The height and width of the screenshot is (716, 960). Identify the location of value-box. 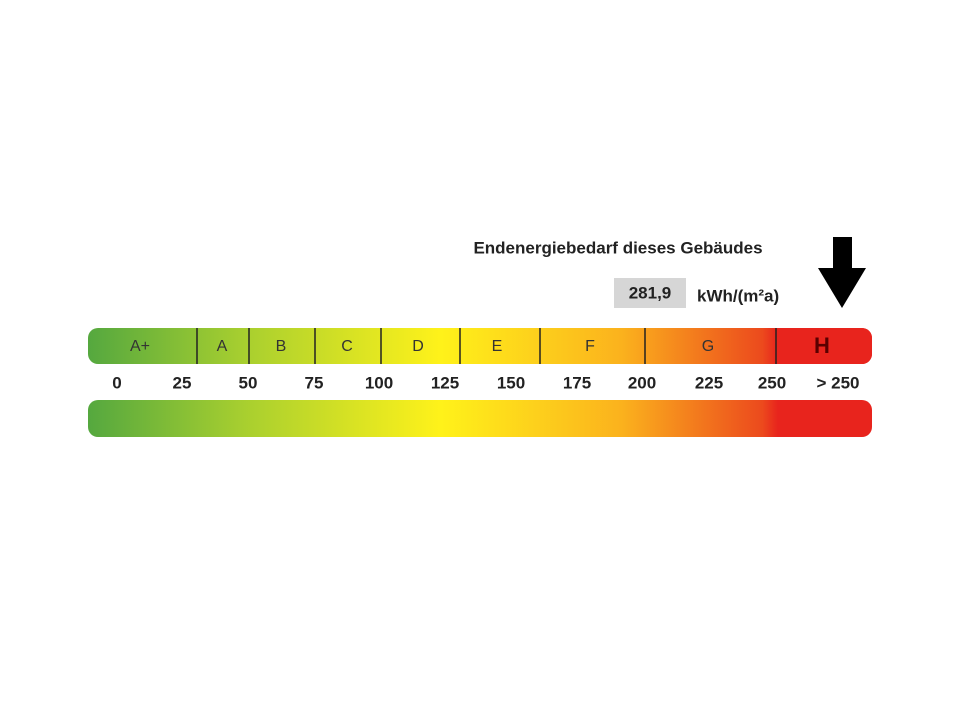
(650, 293).